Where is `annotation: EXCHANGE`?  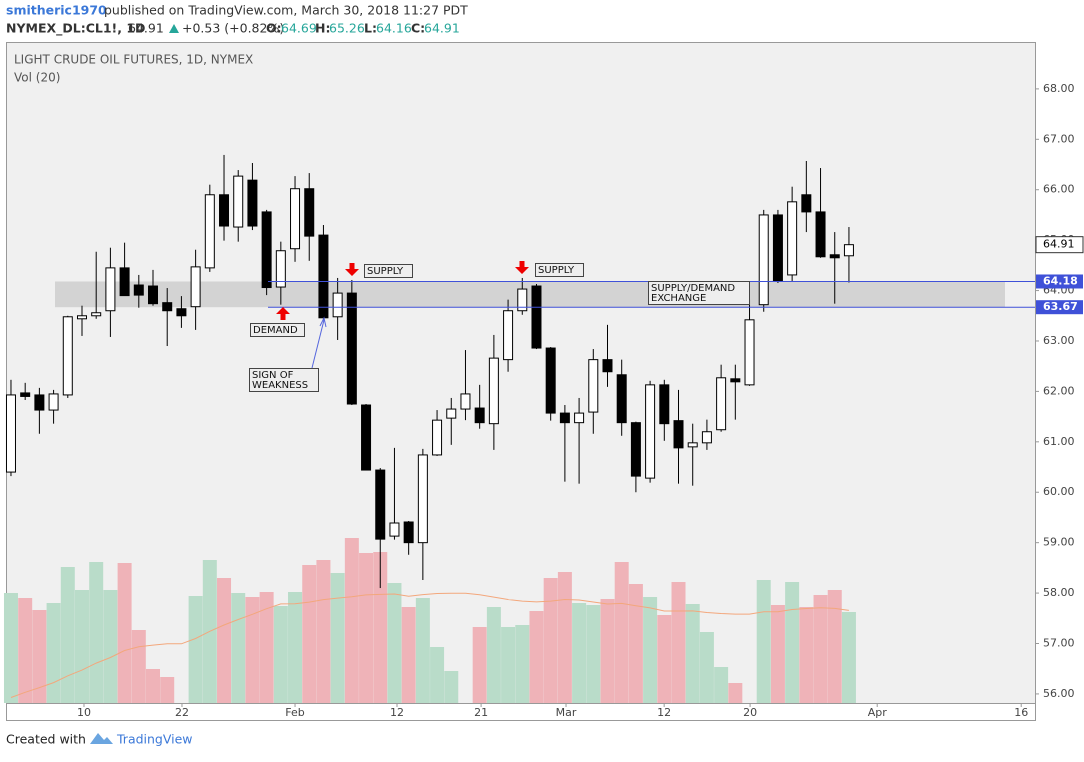
annotation: EXCHANGE is located at coordinates (678, 298).